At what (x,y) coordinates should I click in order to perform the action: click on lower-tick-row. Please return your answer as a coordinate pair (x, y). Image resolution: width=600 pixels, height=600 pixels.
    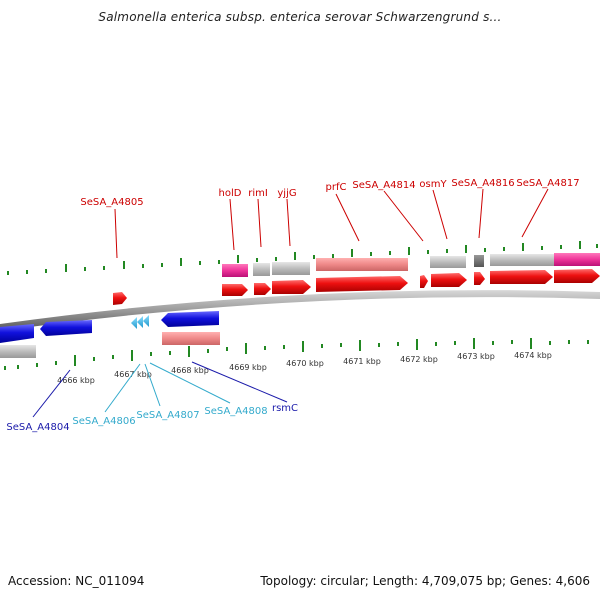
    Looking at the image, I should click on (296, 354).